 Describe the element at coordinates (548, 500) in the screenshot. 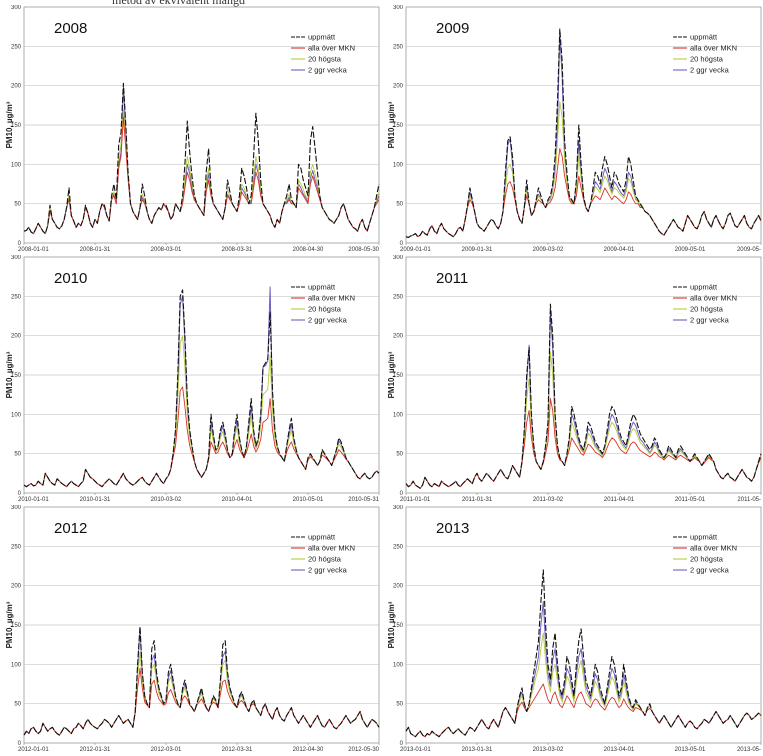

I see `x-tick-label: 2011-03-02` at that location.